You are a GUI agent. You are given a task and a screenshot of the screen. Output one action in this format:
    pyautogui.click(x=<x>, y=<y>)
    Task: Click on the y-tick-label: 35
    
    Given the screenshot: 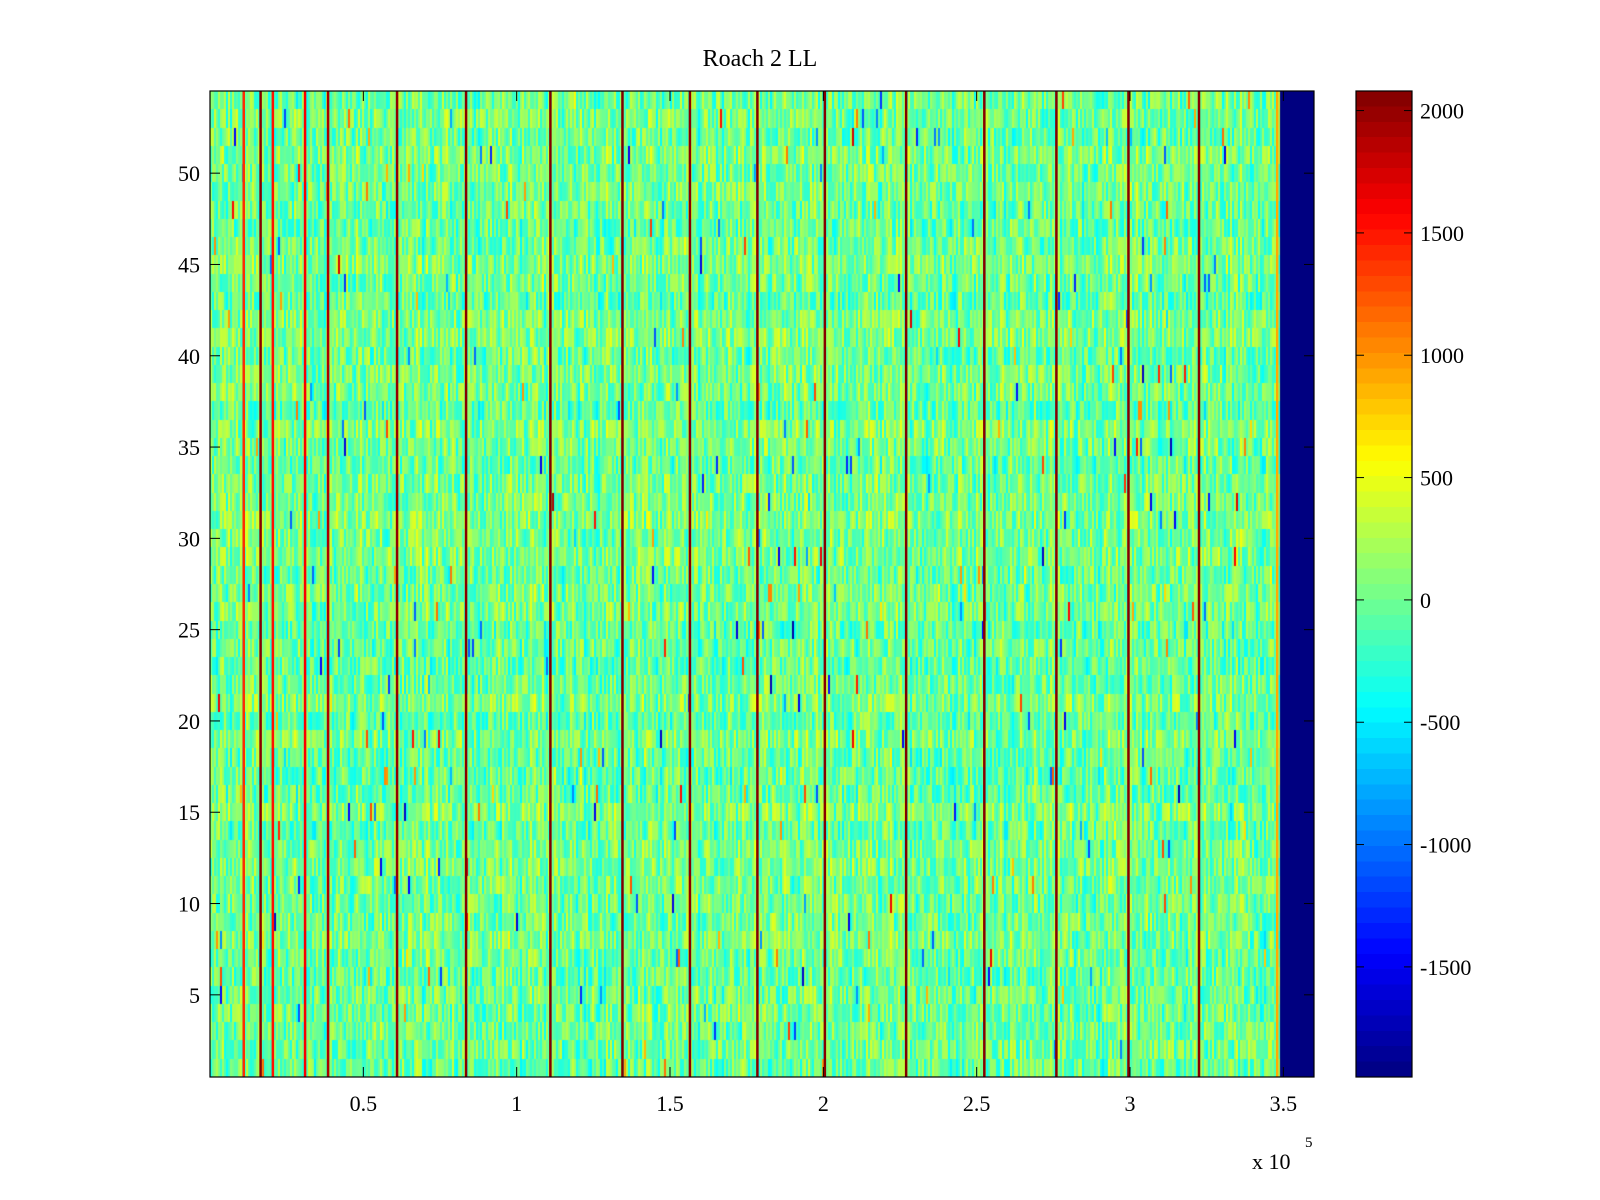 What is the action you would take?
    pyautogui.click(x=189, y=447)
    